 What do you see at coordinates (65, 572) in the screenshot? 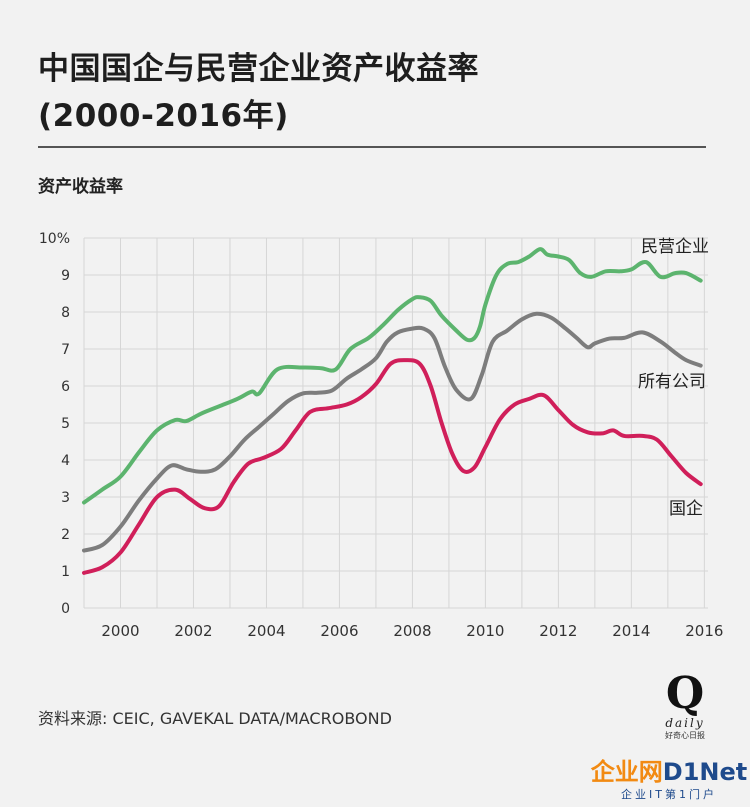
I see `y-tick-label: 1` at bounding box center [65, 572].